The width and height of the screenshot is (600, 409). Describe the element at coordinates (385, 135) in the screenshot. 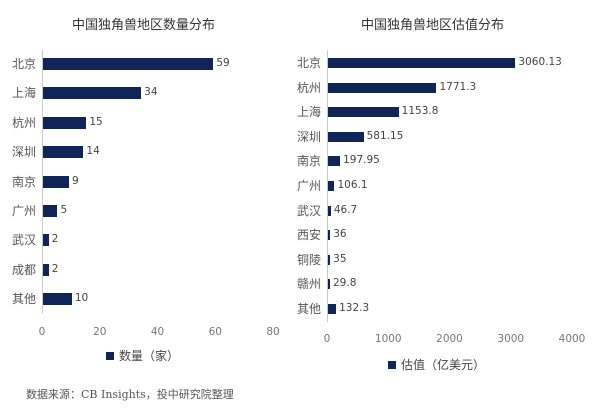

I see `bar-value-label: 581.15` at that location.